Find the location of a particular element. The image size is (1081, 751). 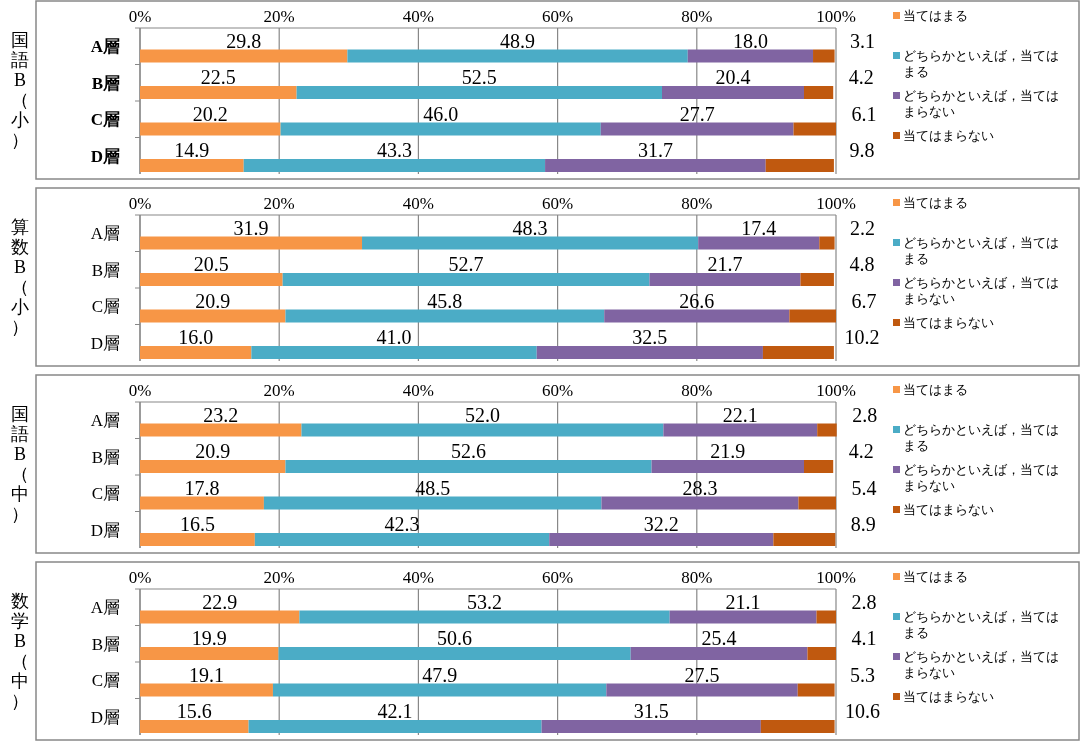

data-label: 19.9 is located at coordinates (209, 638).